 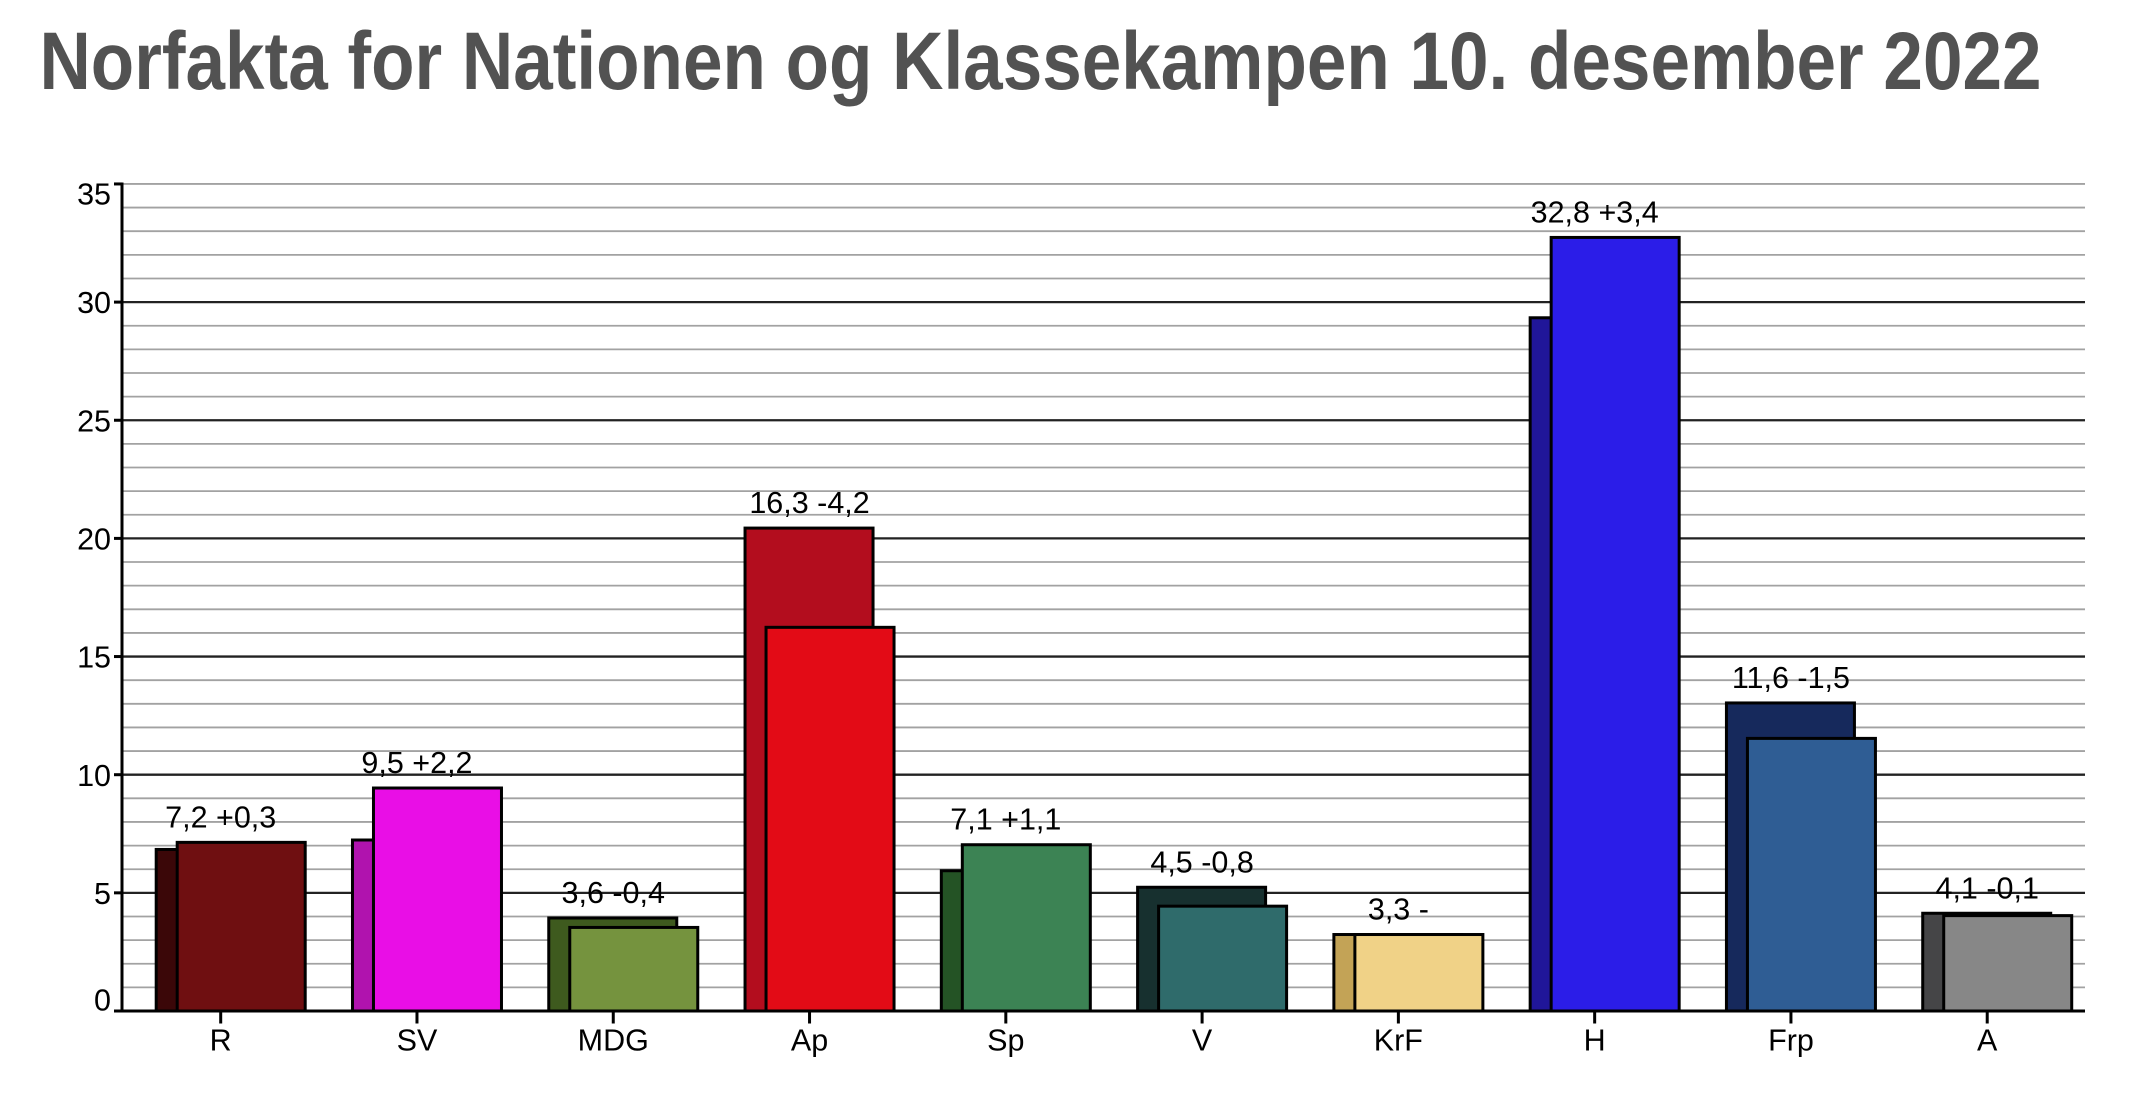 I want to click on svg-text: 3,6 -0,4, so click(x=613, y=893).